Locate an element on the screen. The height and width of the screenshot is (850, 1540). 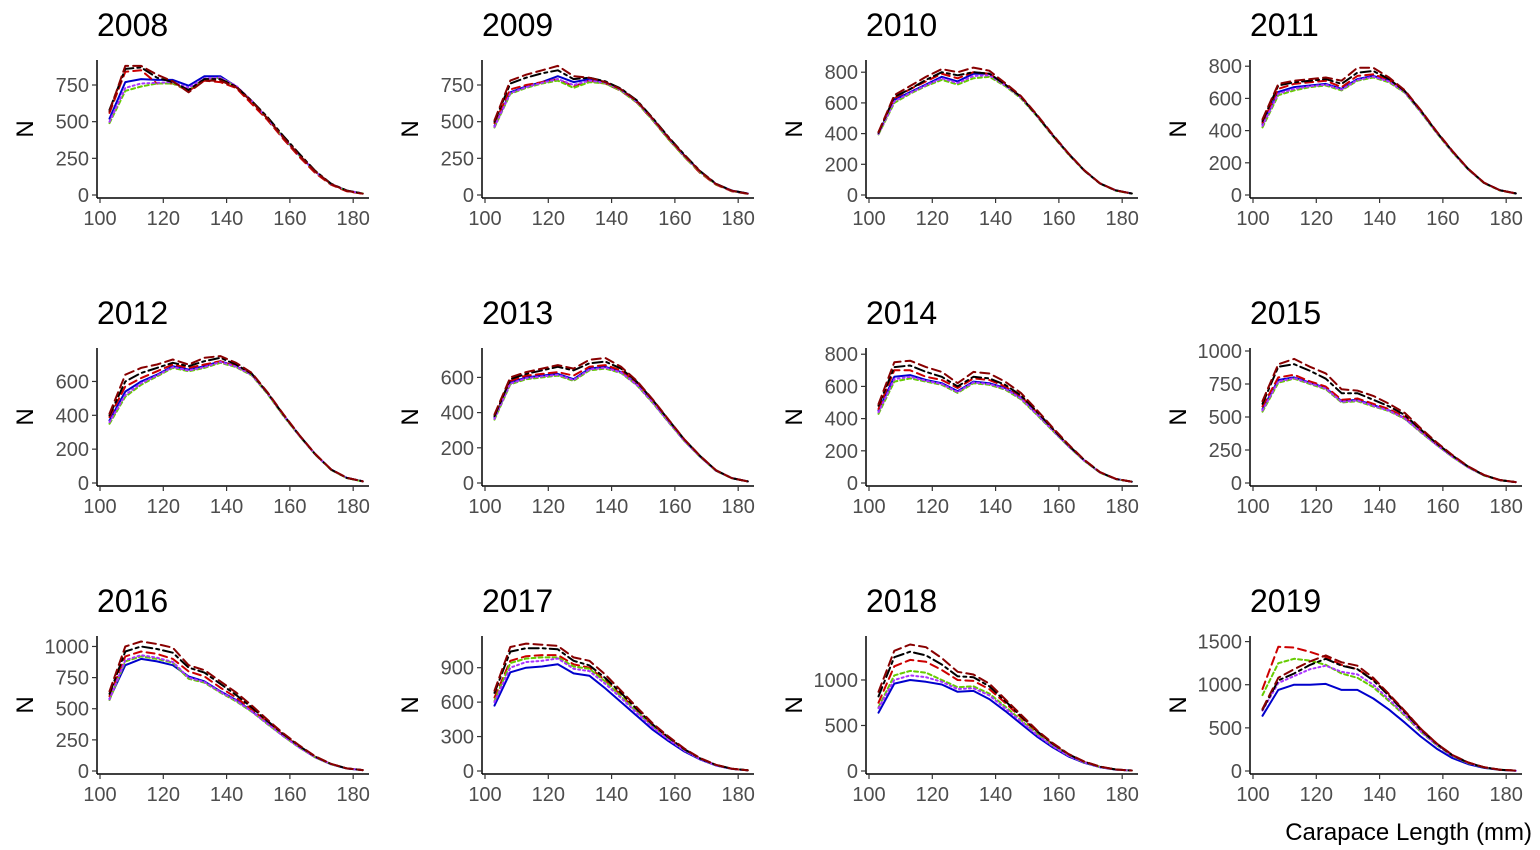
y-tick-label: 900 is located at coordinates (457, 669).